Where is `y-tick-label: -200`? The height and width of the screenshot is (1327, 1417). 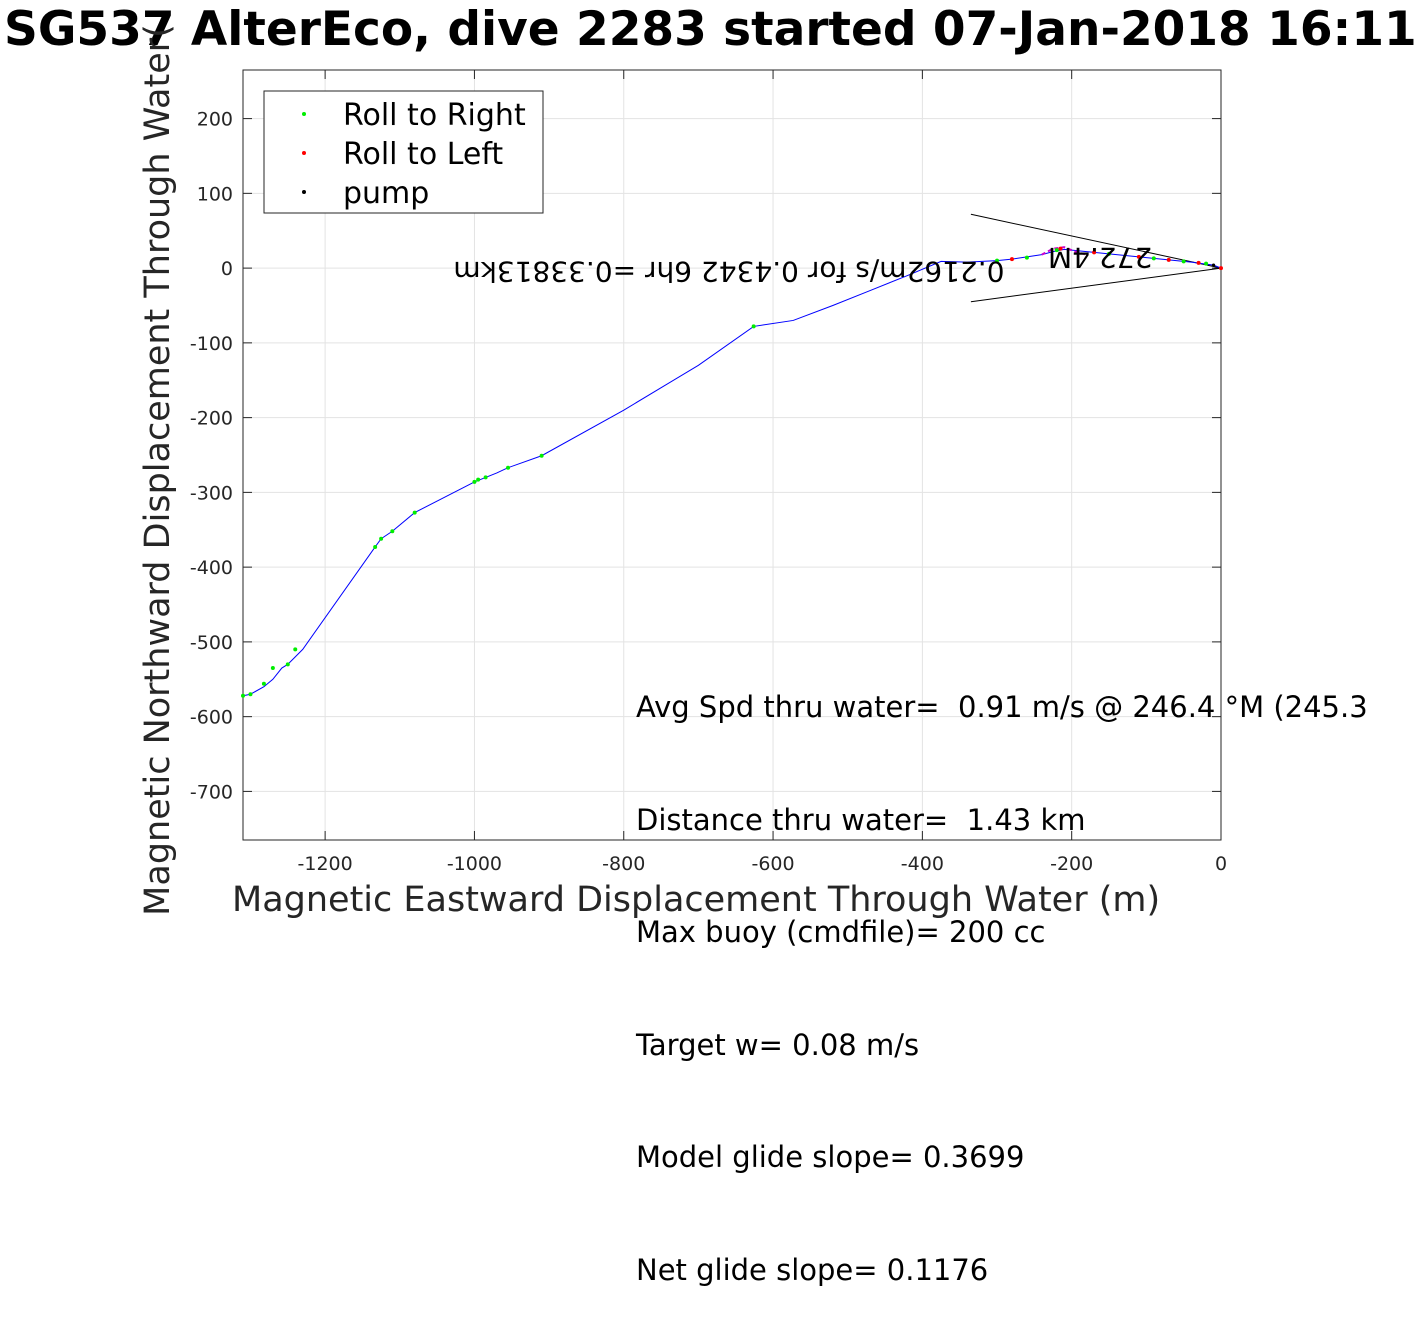 y-tick-label: -200 is located at coordinates (211, 419).